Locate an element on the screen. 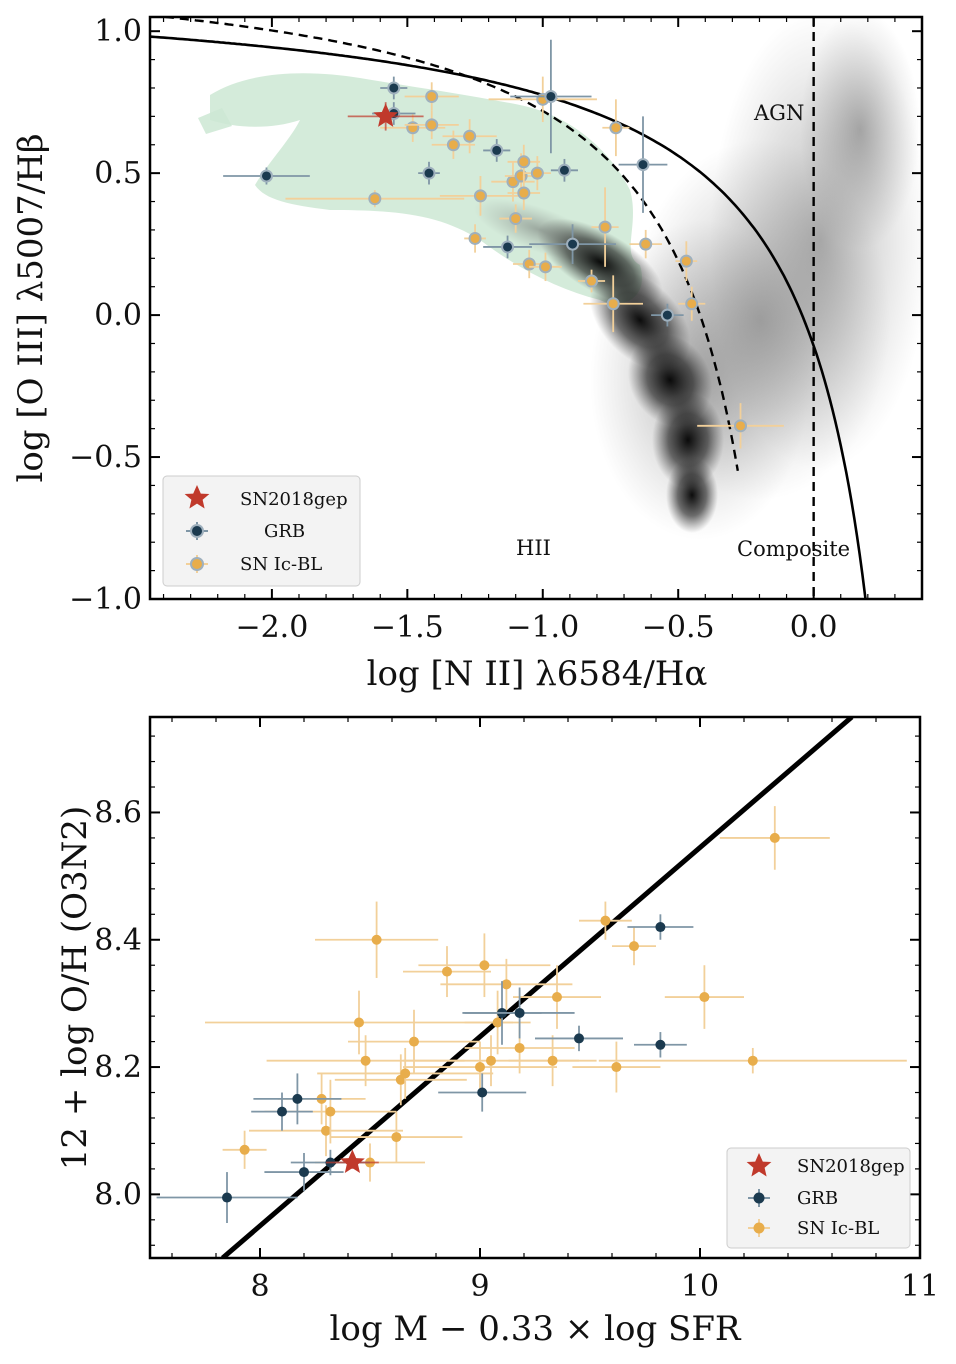 This screenshot has width=956, height=1364. bpt-legend: SN2018gep GRB SN Ic-BL is located at coordinates (261, 531).